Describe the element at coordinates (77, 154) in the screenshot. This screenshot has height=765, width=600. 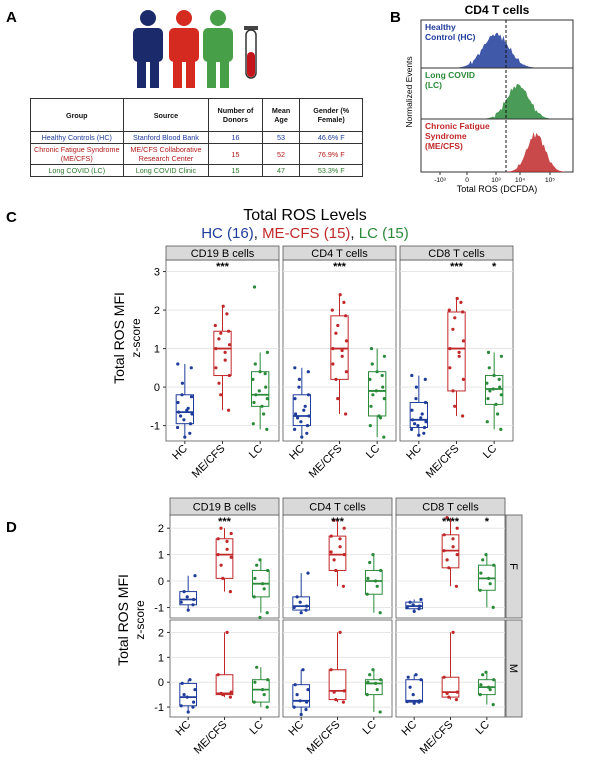
I see `table-cell: Chronic Fatigue Syndrome (ME/CFS)` at that location.